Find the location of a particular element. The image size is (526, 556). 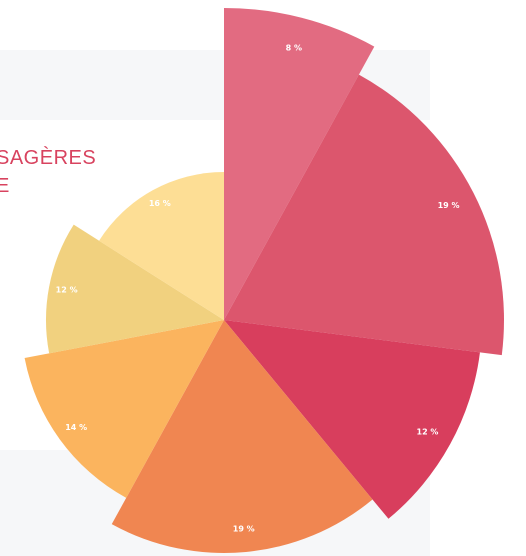

slice-label: 16 % is located at coordinates (160, 203).